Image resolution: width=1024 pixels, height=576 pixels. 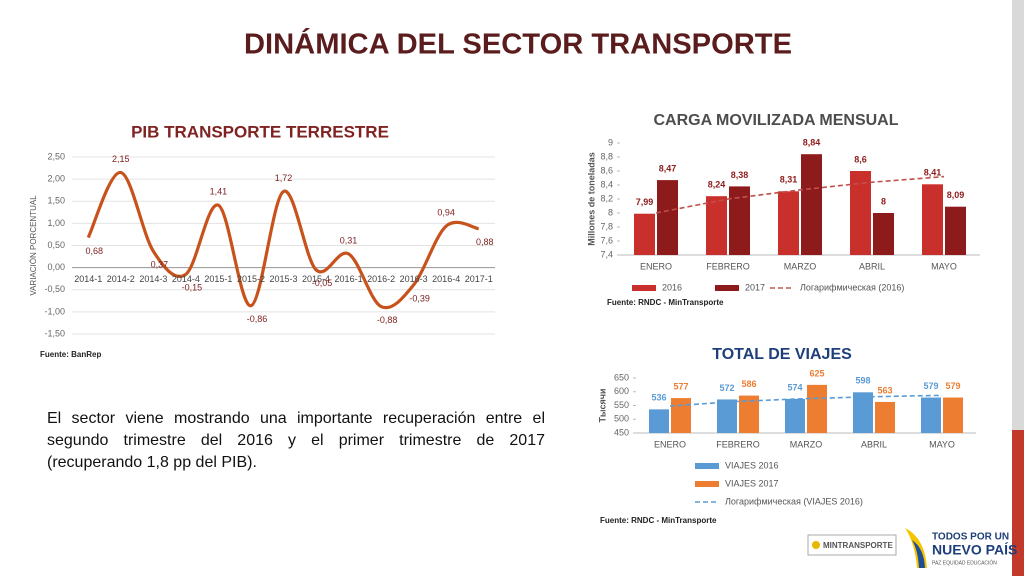 I want to click on slogan-top: TODOS POR UN, so click(x=970, y=537).